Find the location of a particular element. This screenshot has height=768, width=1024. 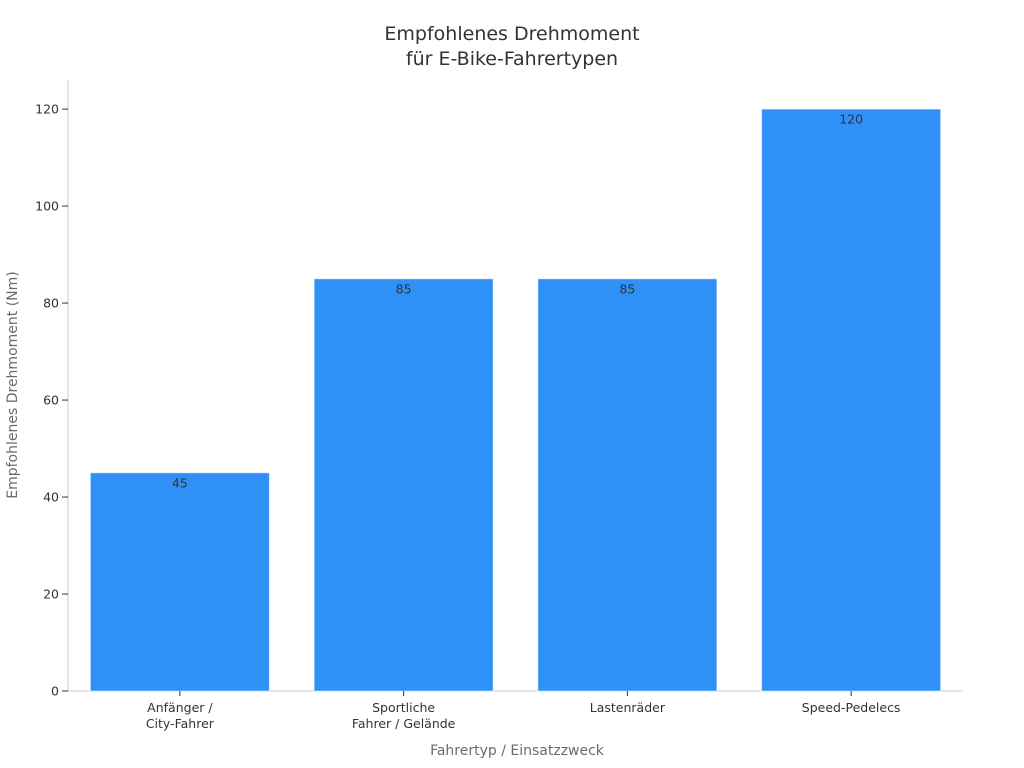

y-tick-label: 0 is located at coordinates (55, 691).